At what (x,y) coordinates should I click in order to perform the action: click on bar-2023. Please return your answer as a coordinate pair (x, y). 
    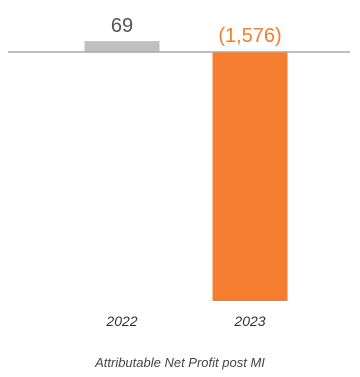
    Looking at the image, I should click on (250, 176).